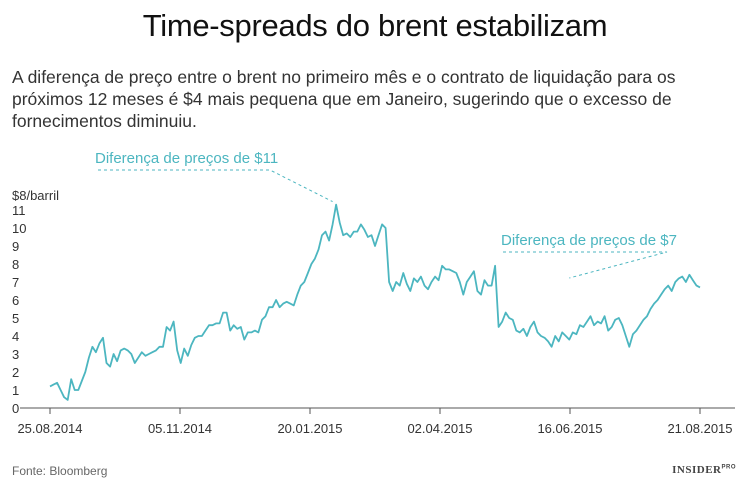 The height and width of the screenshot is (490, 750). I want to click on y-tick-label: 9, so click(15, 246).